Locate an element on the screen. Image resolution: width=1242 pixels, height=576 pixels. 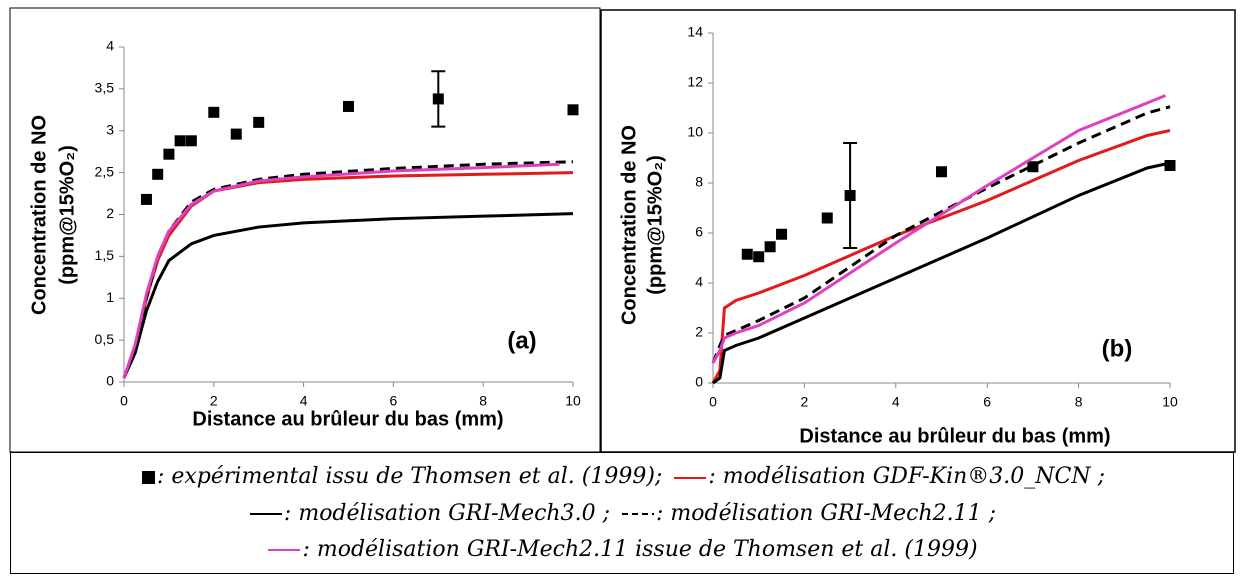
legend-text: : modélisation GRI-Mech2.11 ; is located at coordinates (826, 513).